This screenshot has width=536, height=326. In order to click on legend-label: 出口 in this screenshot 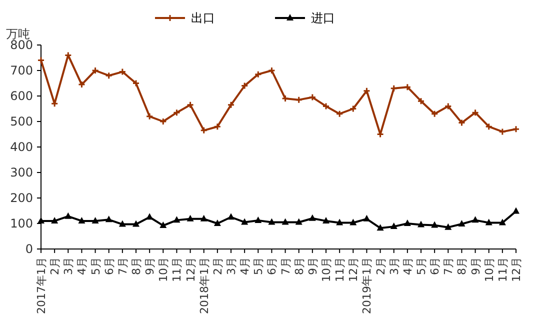, I will do `click(203, 18)`.